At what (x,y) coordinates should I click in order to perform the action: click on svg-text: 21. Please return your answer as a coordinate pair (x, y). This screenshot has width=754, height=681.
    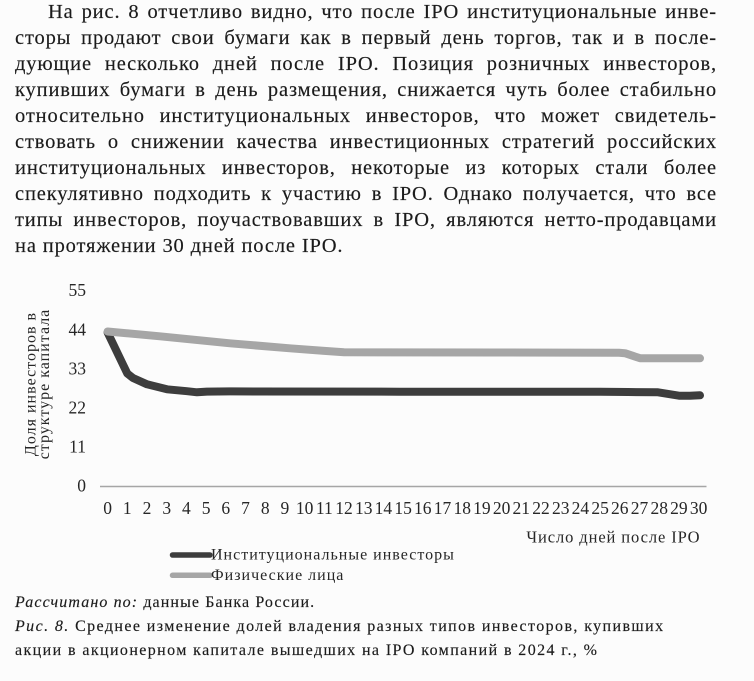
    Looking at the image, I should click on (522, 508).